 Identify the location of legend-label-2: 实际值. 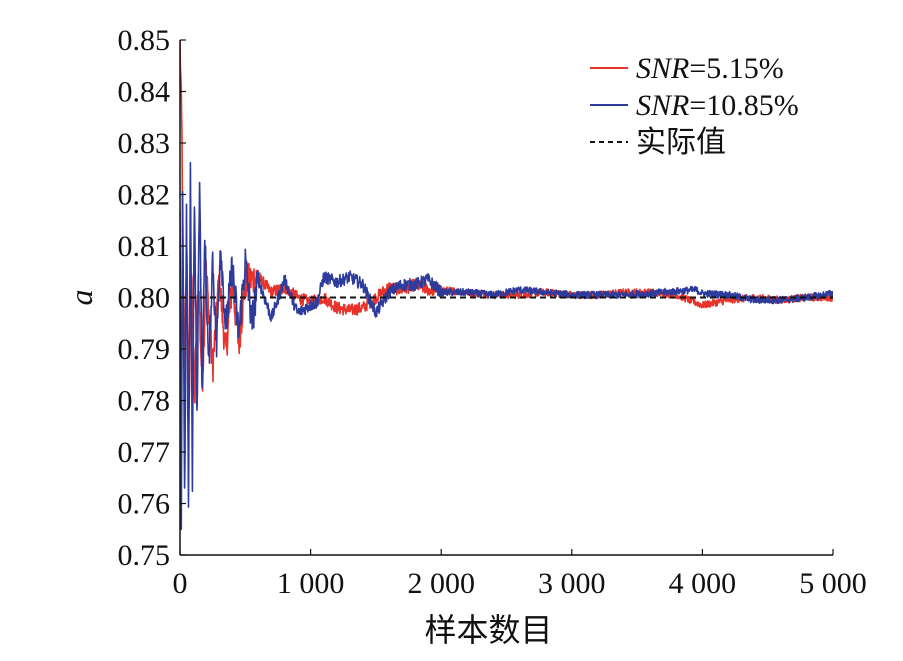
(681, 142).